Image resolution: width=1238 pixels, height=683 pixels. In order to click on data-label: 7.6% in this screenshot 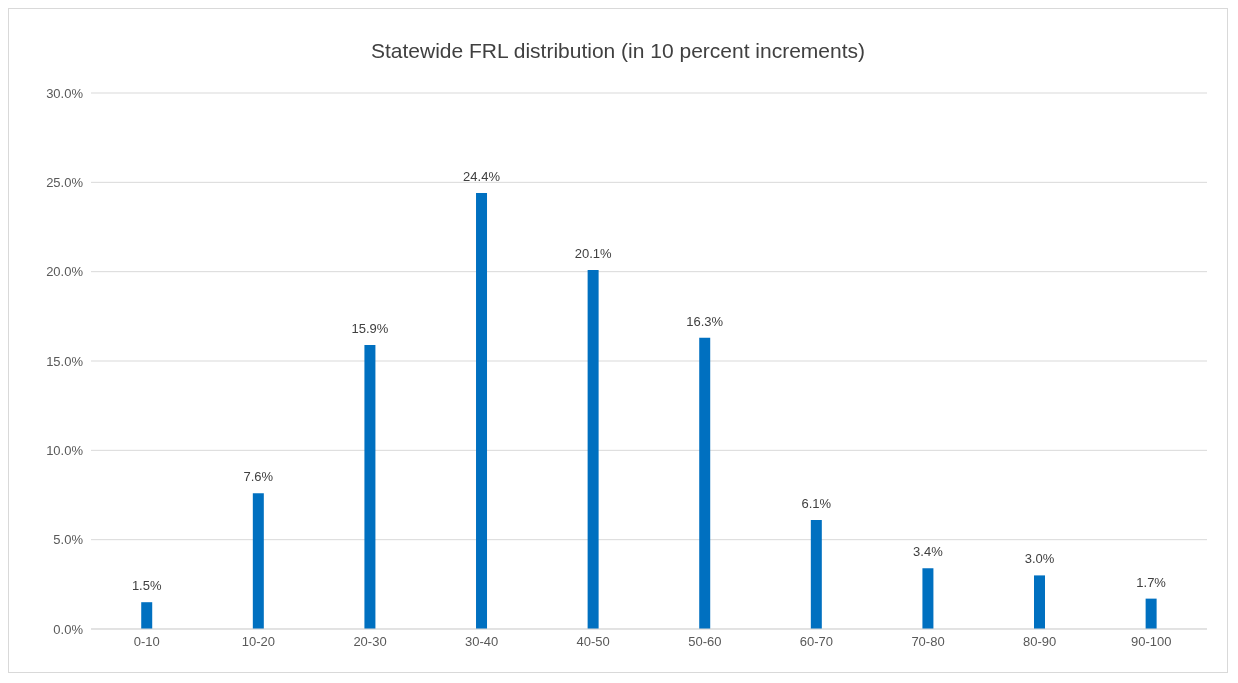, I will do `click(258, 477)`.